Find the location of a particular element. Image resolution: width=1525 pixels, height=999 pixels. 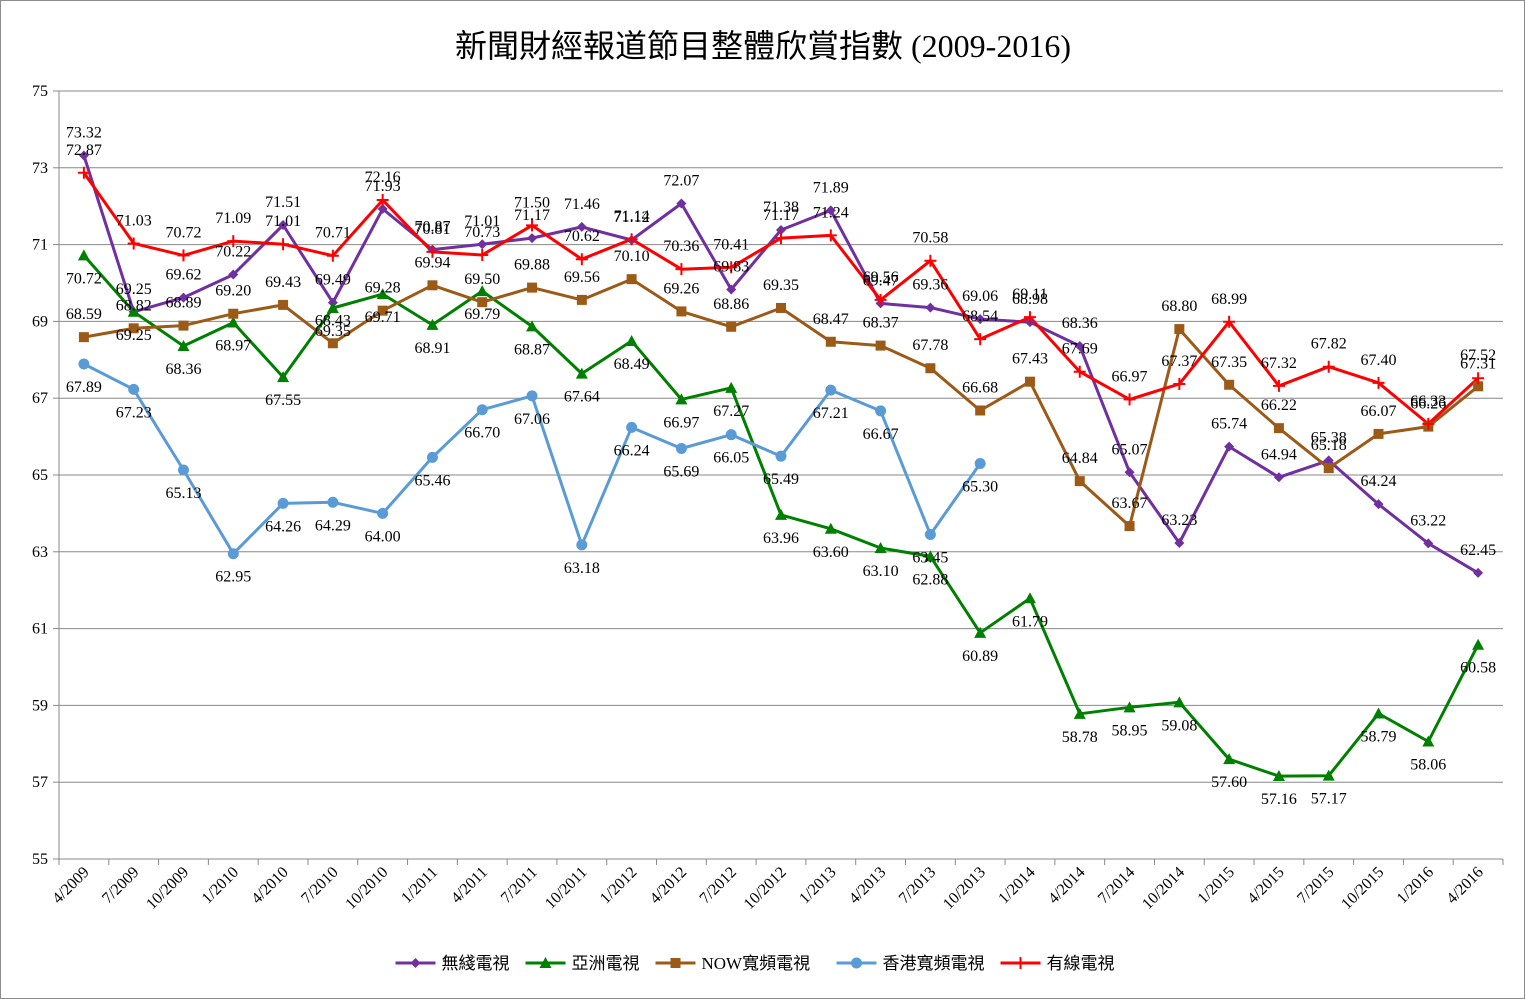

legend-label: 亞洲電視 is located at coordinates (606, 963).